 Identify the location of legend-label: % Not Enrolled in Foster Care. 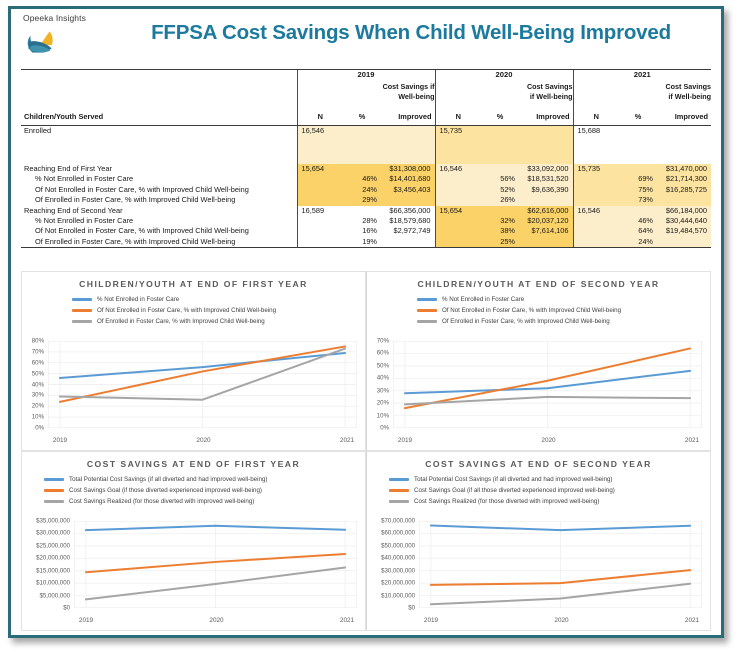
(138, 299).